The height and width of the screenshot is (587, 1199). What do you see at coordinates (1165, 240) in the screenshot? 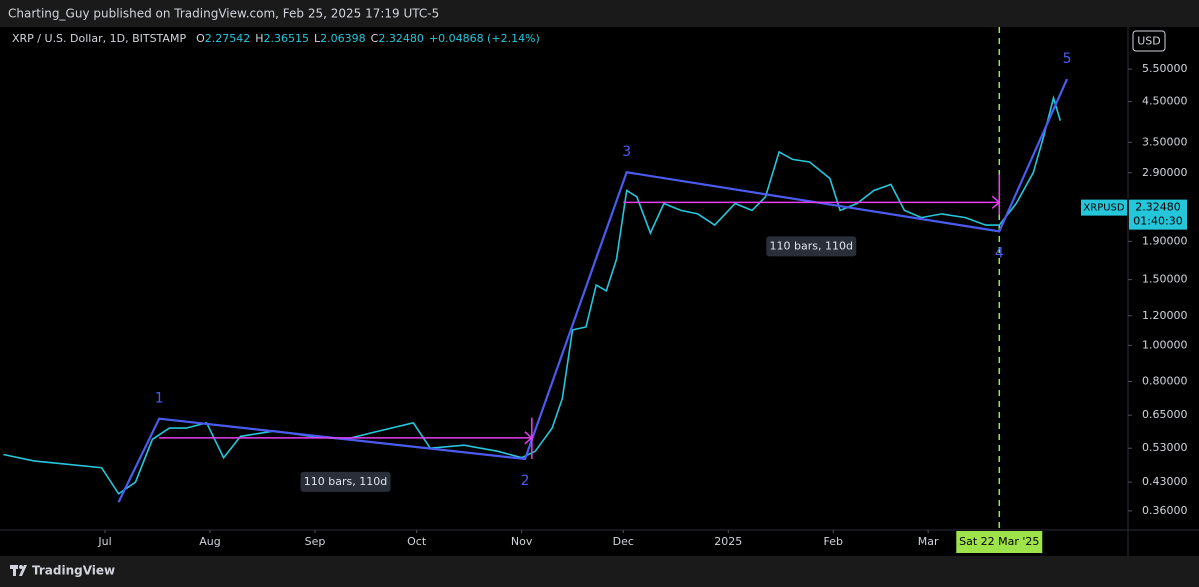
I see `y-tick-label: 1.90000` at bounding box center [1165, 240].